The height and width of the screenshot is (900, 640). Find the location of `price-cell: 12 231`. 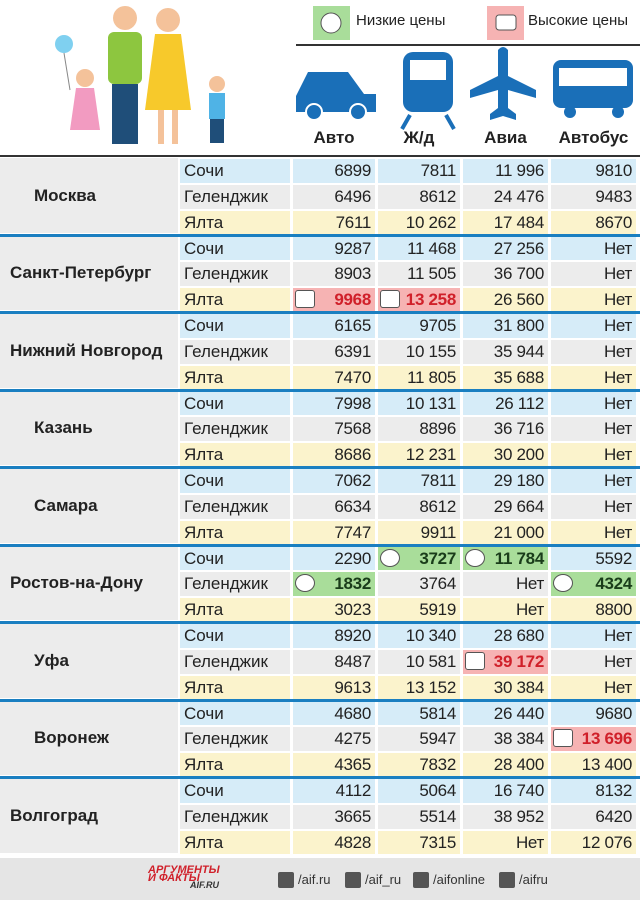

price-cell: 12 231 is located at coordinates (419, 455).